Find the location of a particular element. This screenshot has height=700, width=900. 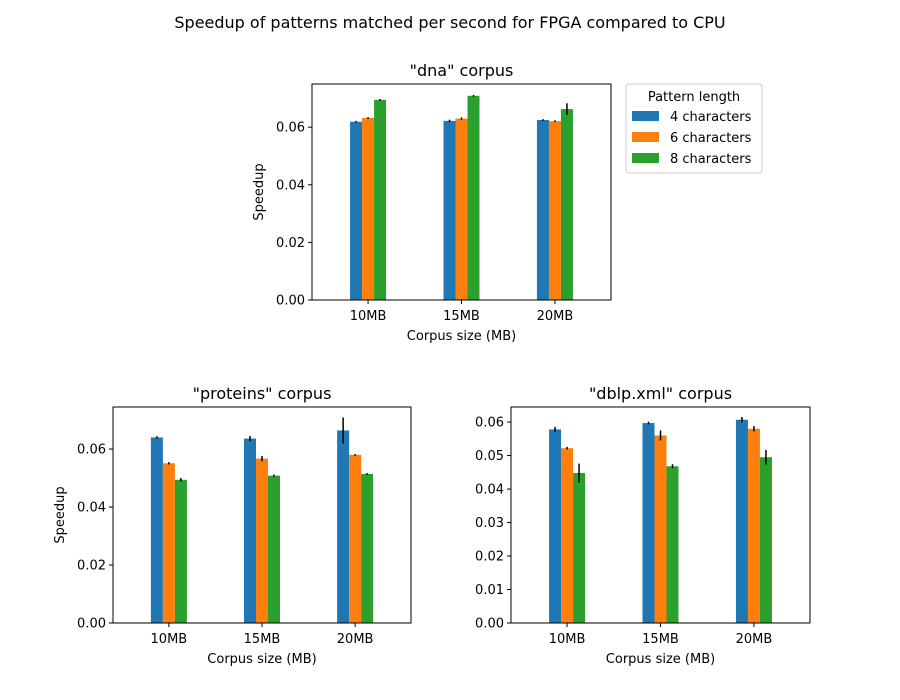

chart-title: "dna" corpus is located at coordinates (462, 70).